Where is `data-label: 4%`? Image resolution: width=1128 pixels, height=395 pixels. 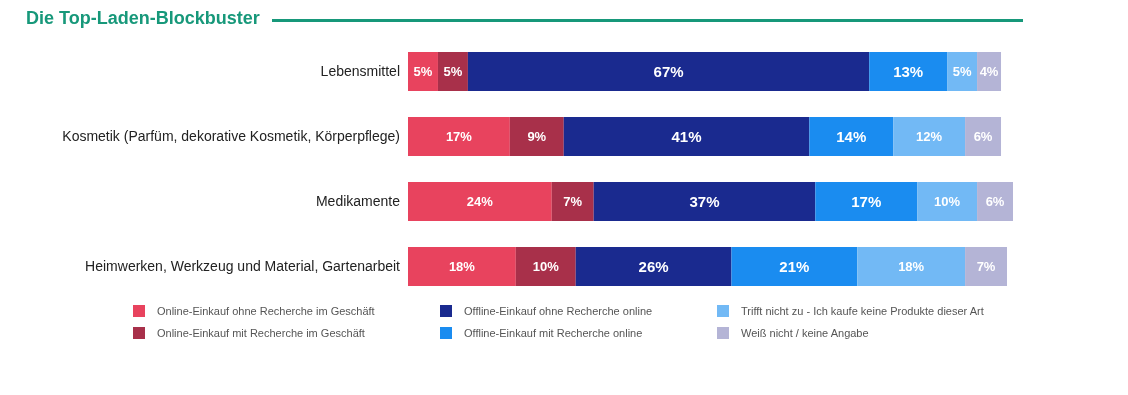 data-label: 4% is located at coordinates (989, 72).